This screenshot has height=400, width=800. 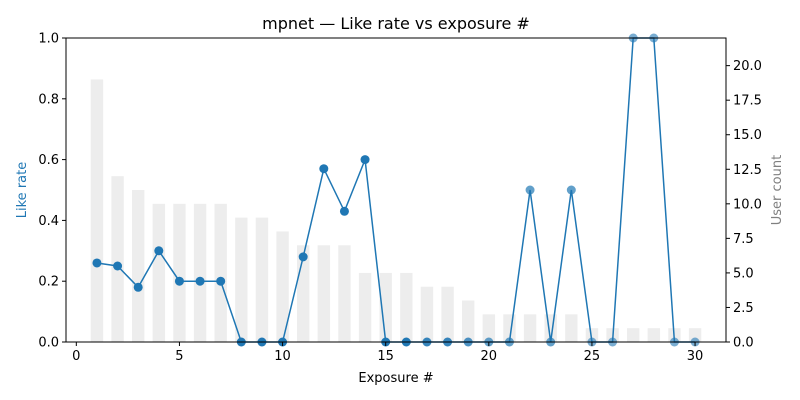 I want to click on y-axis-right: 0.0 2.5 5.0 7.5 10.0 12.5 15.0 17.5 20.0, so click(x=744, y=205).